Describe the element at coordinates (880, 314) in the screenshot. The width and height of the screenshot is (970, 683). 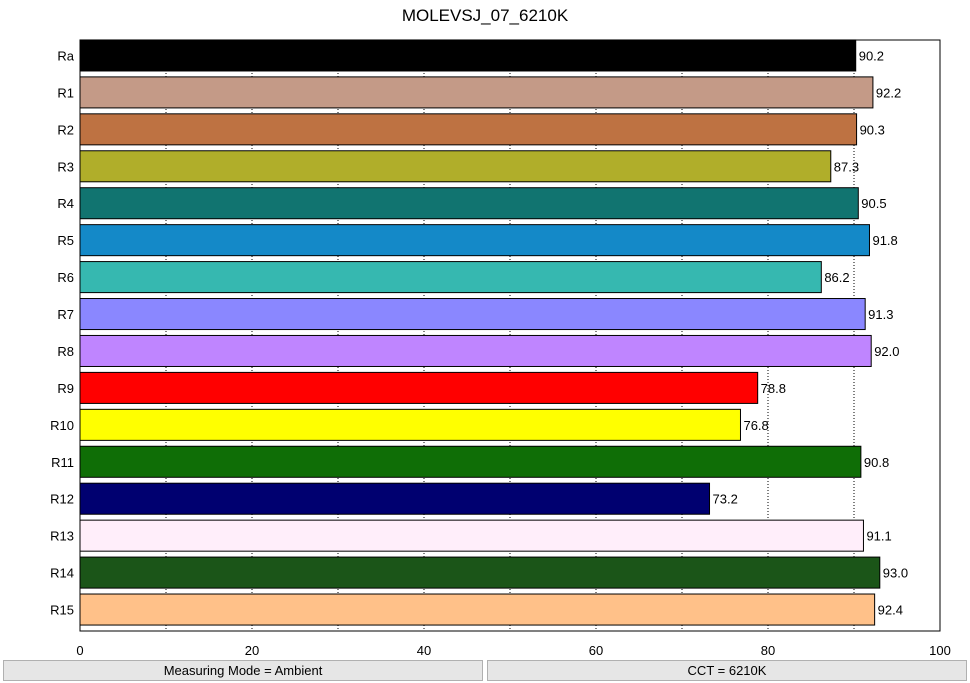
I see `value-label-r7: 91.3` at that location.